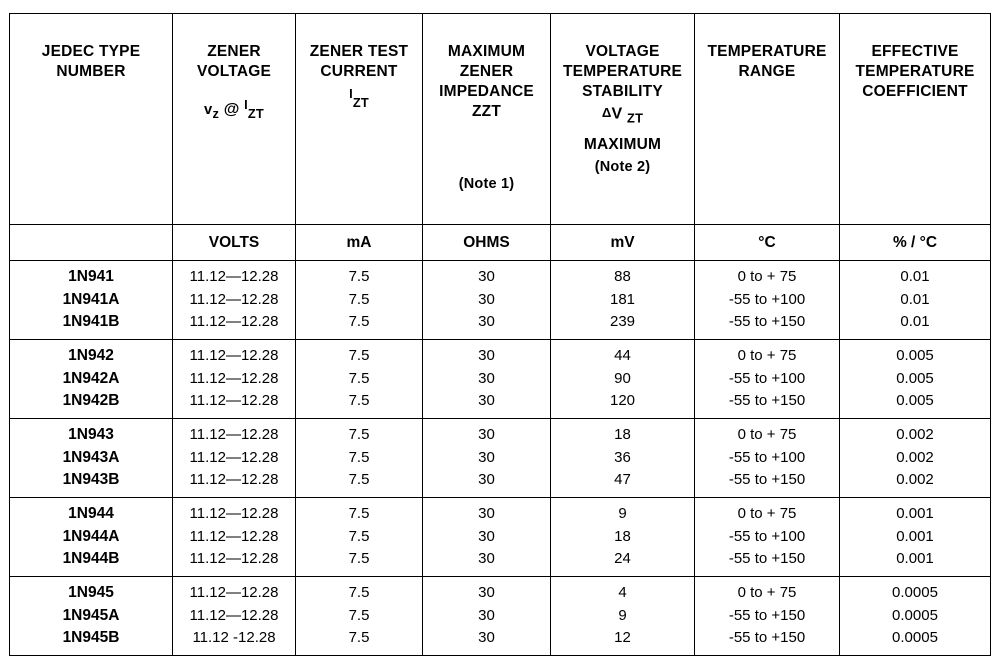 The image size is (1000, 656). What do you see at coordinates (915, 435) in the screenshot?
I see `value: 0.002` at bounding box center [915, 435].